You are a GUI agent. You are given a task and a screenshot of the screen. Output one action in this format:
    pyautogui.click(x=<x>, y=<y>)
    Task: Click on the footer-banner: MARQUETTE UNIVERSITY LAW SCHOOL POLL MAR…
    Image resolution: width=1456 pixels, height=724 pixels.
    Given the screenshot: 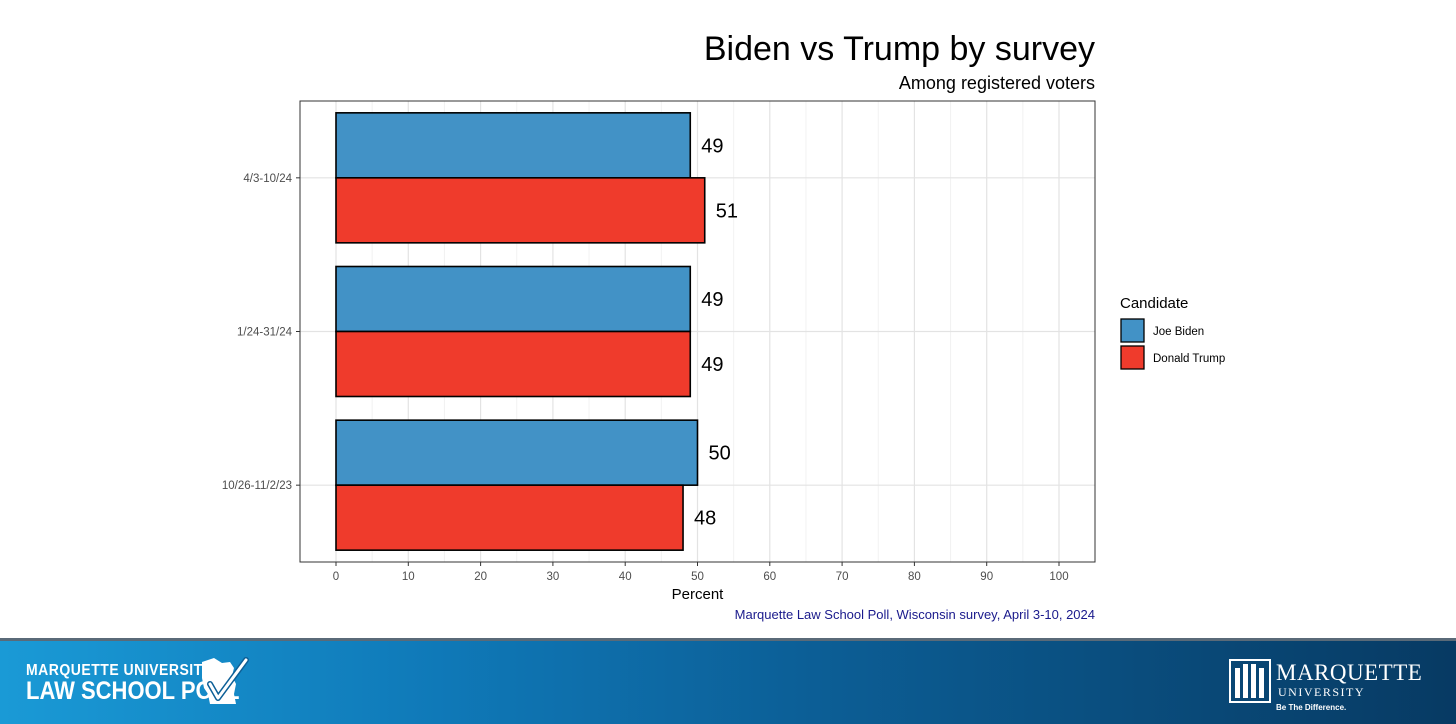 What is the action you would take?
    pyautogui.click(x=728, y=681)
    